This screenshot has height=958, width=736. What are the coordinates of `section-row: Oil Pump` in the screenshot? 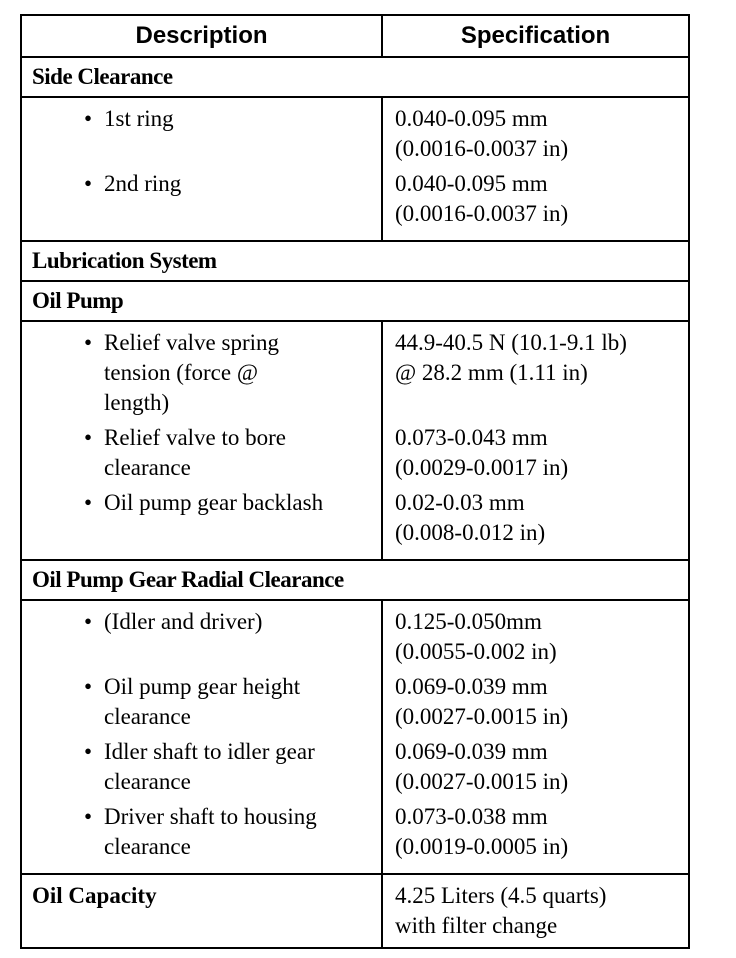 It's located at (355, 300).